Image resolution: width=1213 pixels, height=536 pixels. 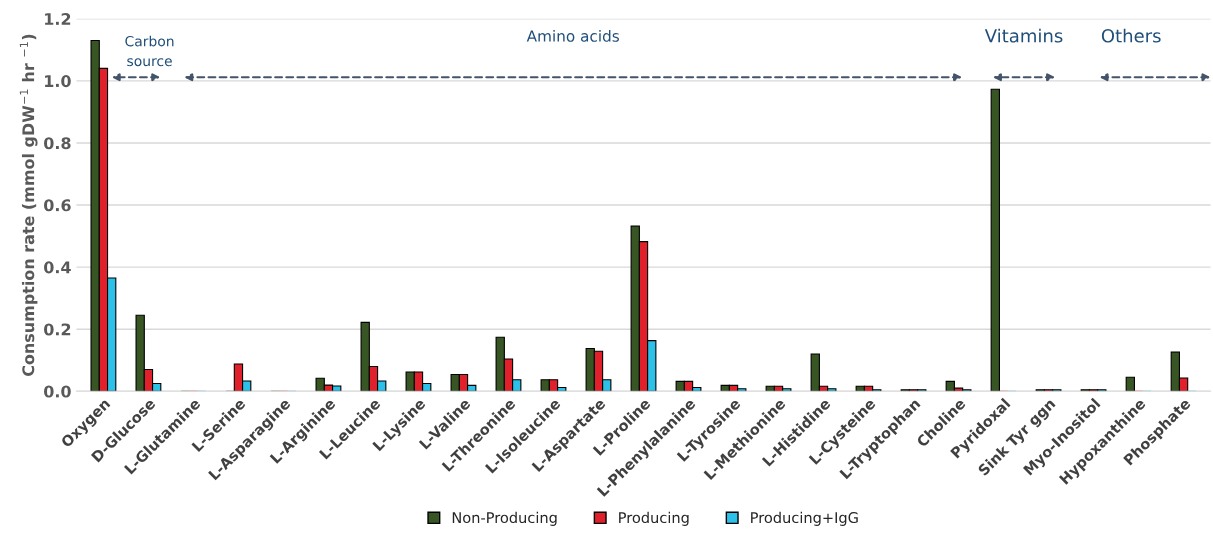 I want to click on annotation: Vitamins, so click(x=1023, y=35).